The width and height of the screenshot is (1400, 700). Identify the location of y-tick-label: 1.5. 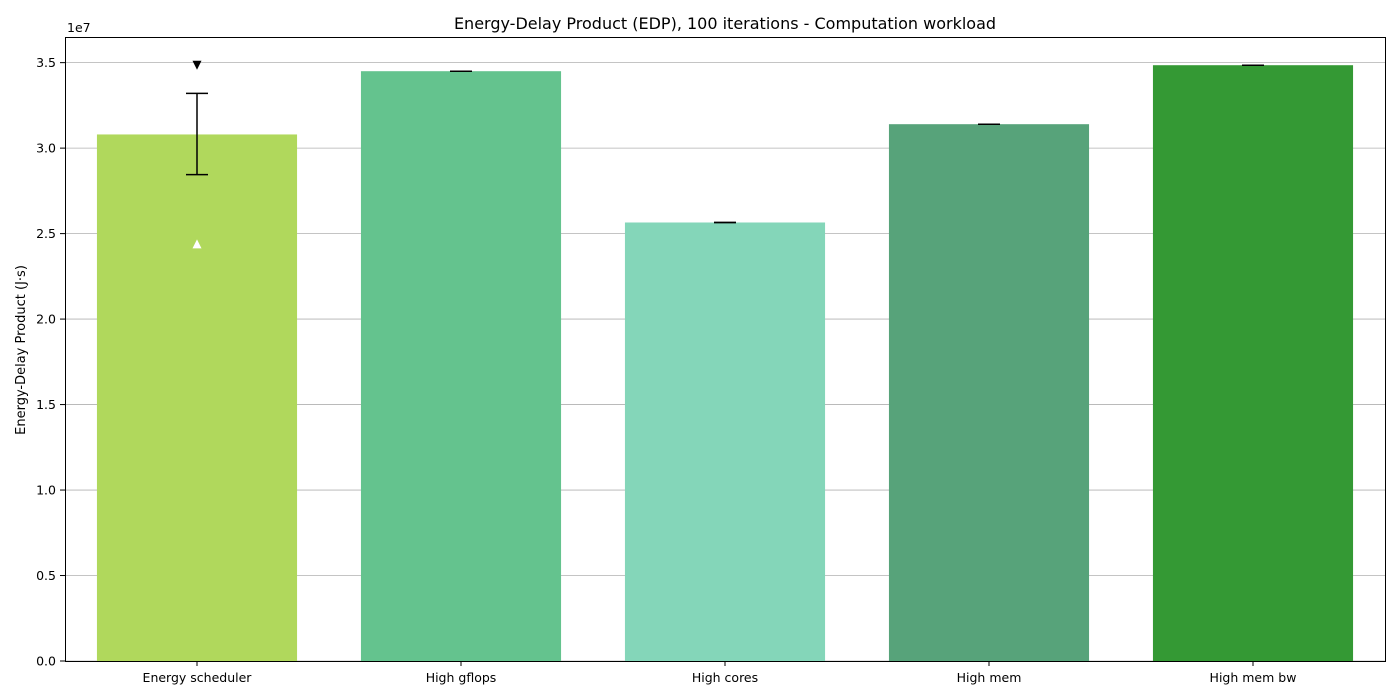
(46, 404).